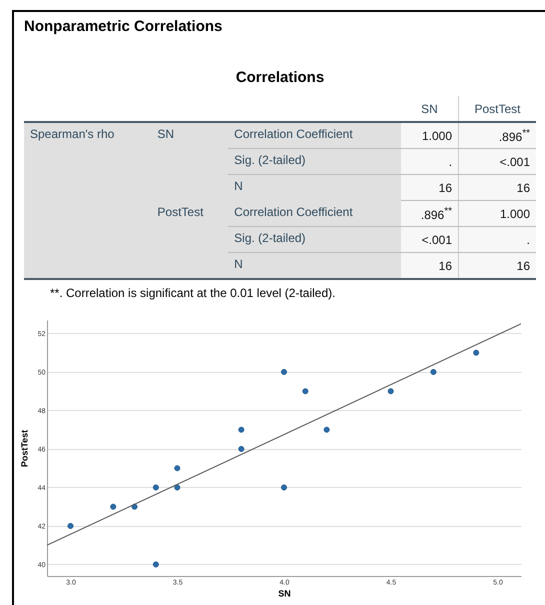  I want to click on x-axis-title: SN, so click(284, 593).